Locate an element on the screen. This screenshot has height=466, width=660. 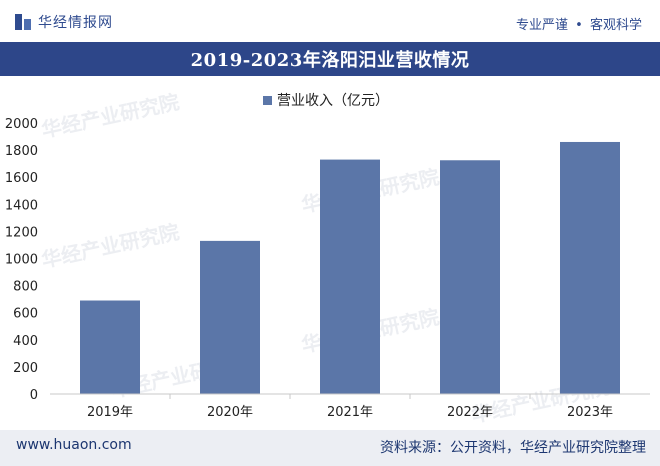
website-link: www.huaon.com is located at coordinates (74, 445).